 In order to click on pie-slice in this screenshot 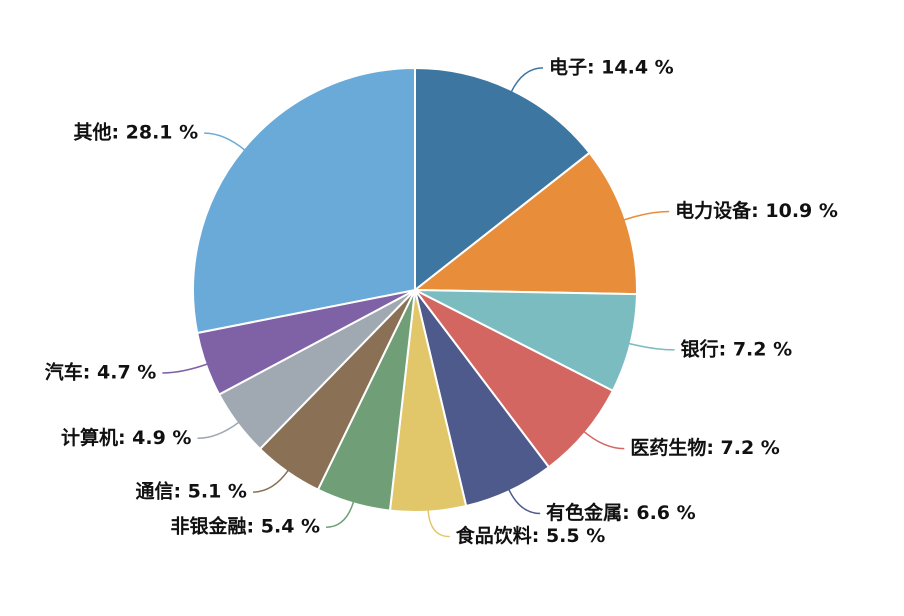, I will do `click(304, 200)`.